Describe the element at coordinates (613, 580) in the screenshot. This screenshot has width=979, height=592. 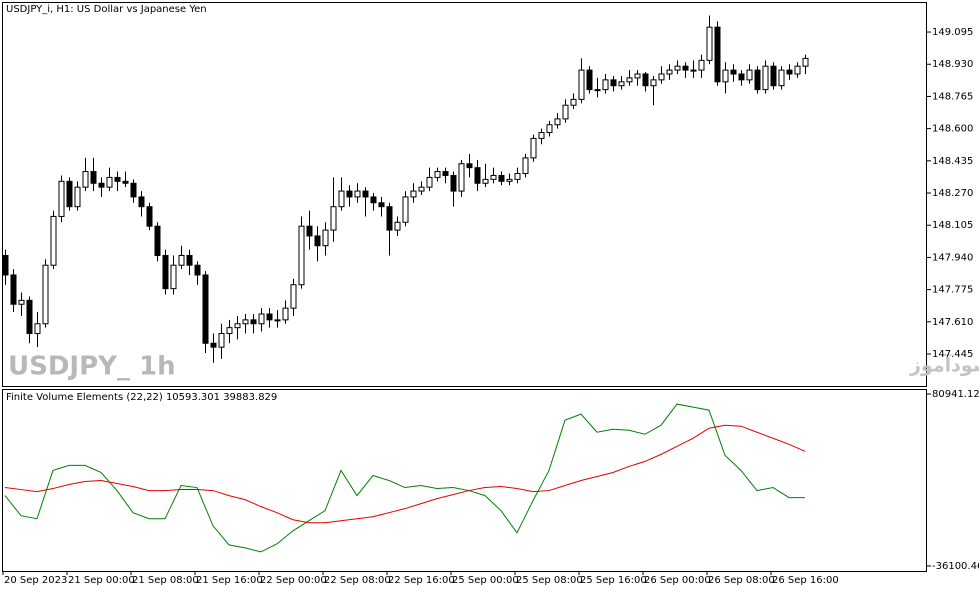
I see `x-tick-label: 25 Sep 16:00` at that location.